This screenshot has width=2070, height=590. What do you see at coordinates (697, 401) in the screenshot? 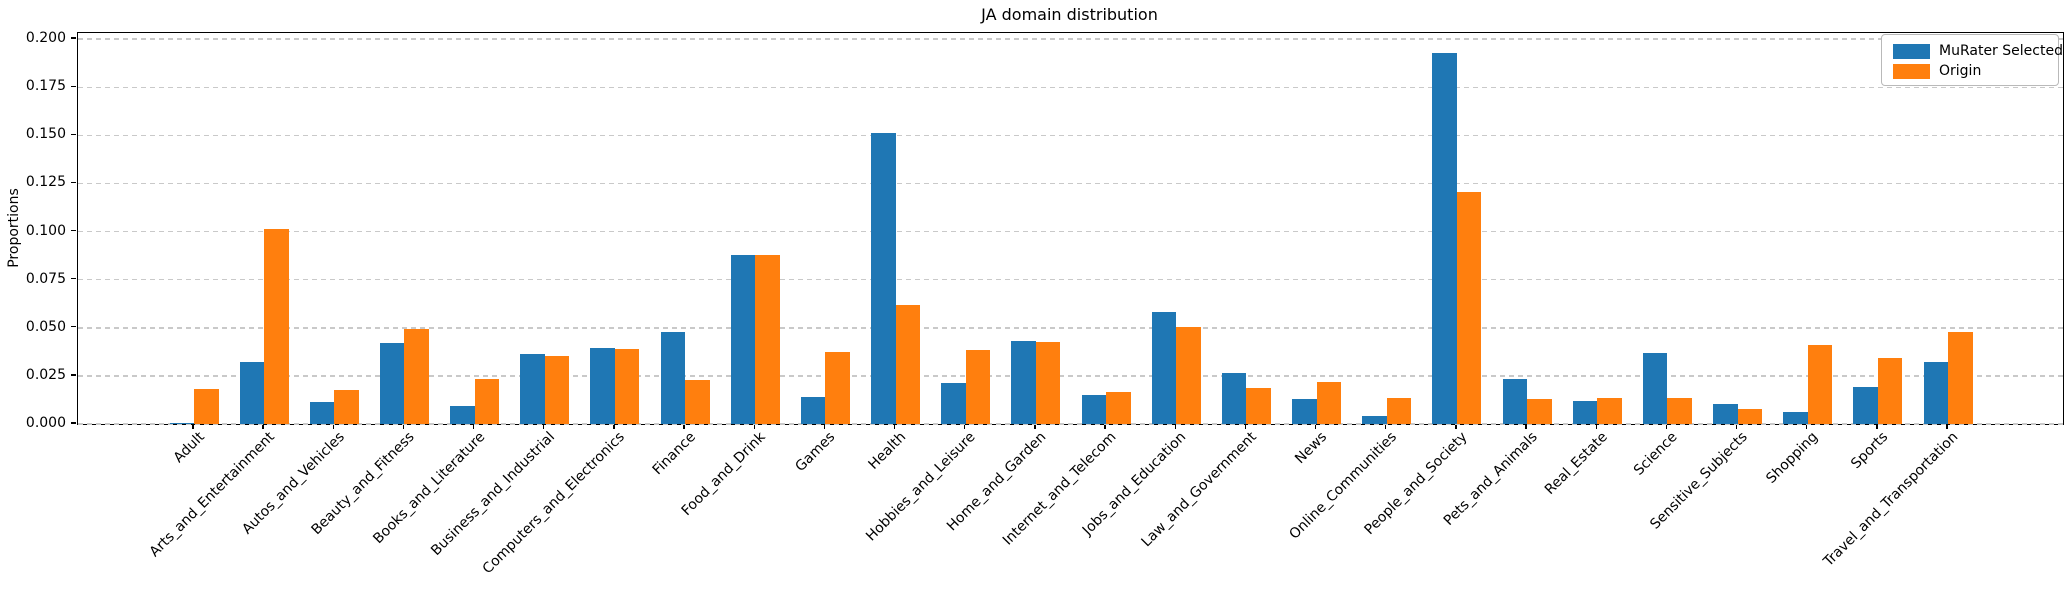
I see `bar-origin-finance` at bounding box center [697, 401].